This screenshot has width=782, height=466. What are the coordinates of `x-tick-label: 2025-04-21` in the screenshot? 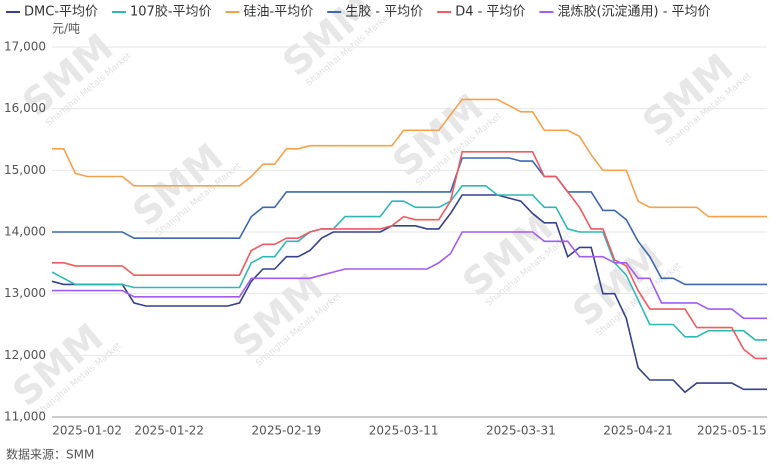 It's located at (638, 431).